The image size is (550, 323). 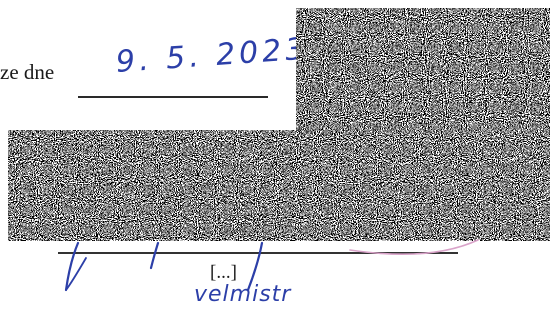 What do you see at coordinates (173, 97) in the screenshot?
I see `date-underline` at bounding box center [173, 97].